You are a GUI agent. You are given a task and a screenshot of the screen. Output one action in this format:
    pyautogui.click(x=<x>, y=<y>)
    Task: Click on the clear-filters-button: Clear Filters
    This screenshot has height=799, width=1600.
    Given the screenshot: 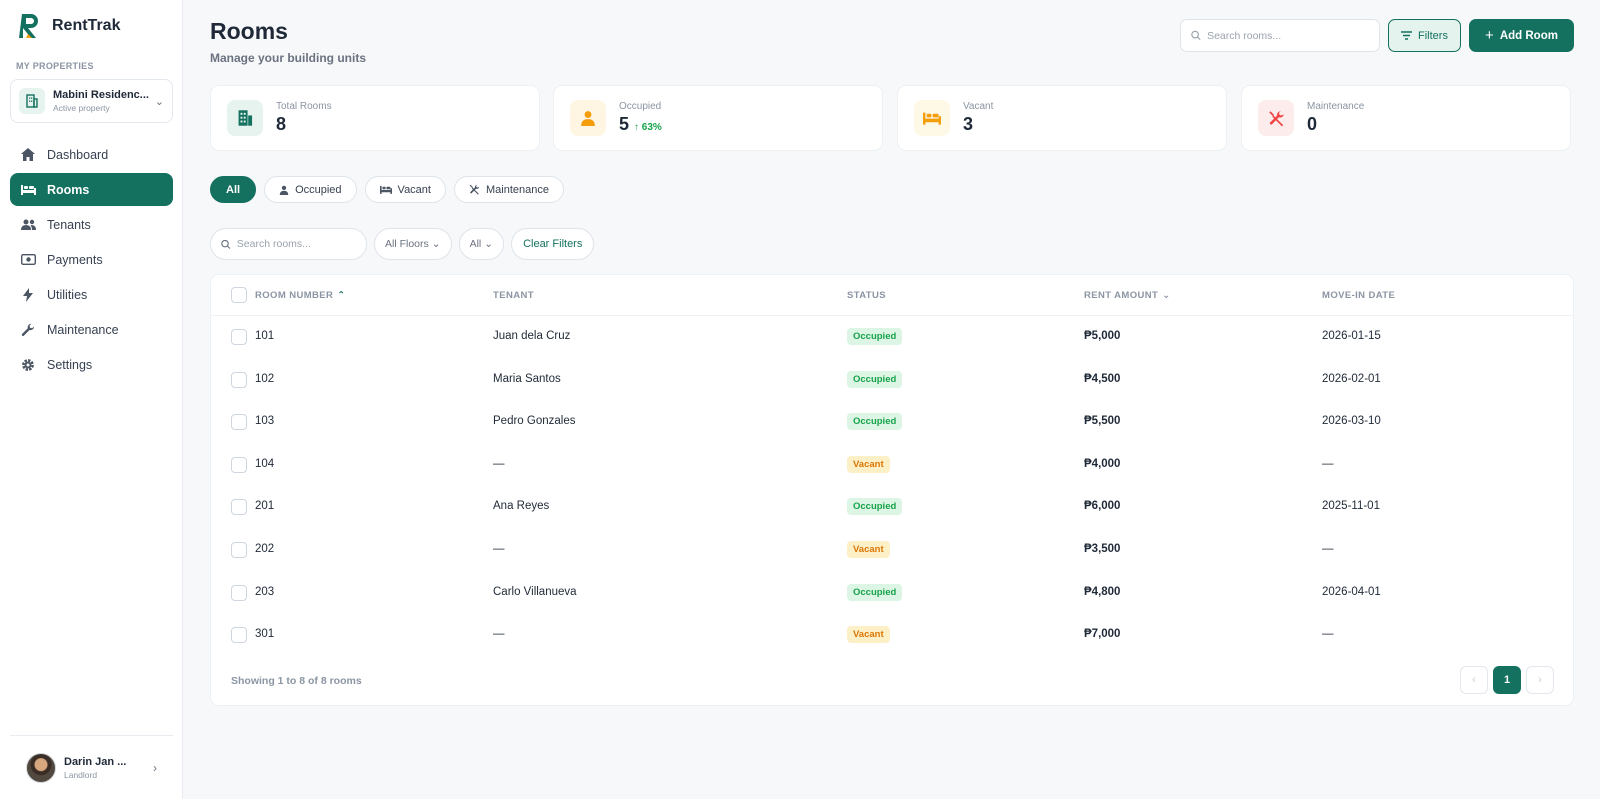 What is the action you would take?
    pyautogui.click(x=553, y=244)
    